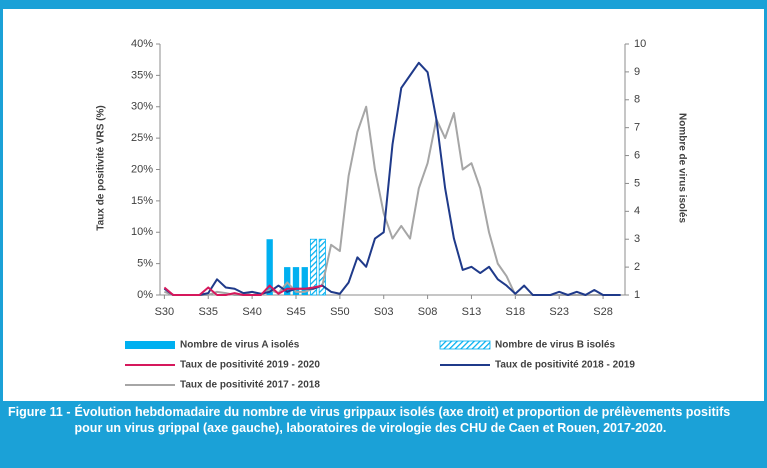  What do you see at coordinates (240, 345) in the screenshot?
I see `legend-label: Nombre de virus A isolés` at bounding box center [240, 345].